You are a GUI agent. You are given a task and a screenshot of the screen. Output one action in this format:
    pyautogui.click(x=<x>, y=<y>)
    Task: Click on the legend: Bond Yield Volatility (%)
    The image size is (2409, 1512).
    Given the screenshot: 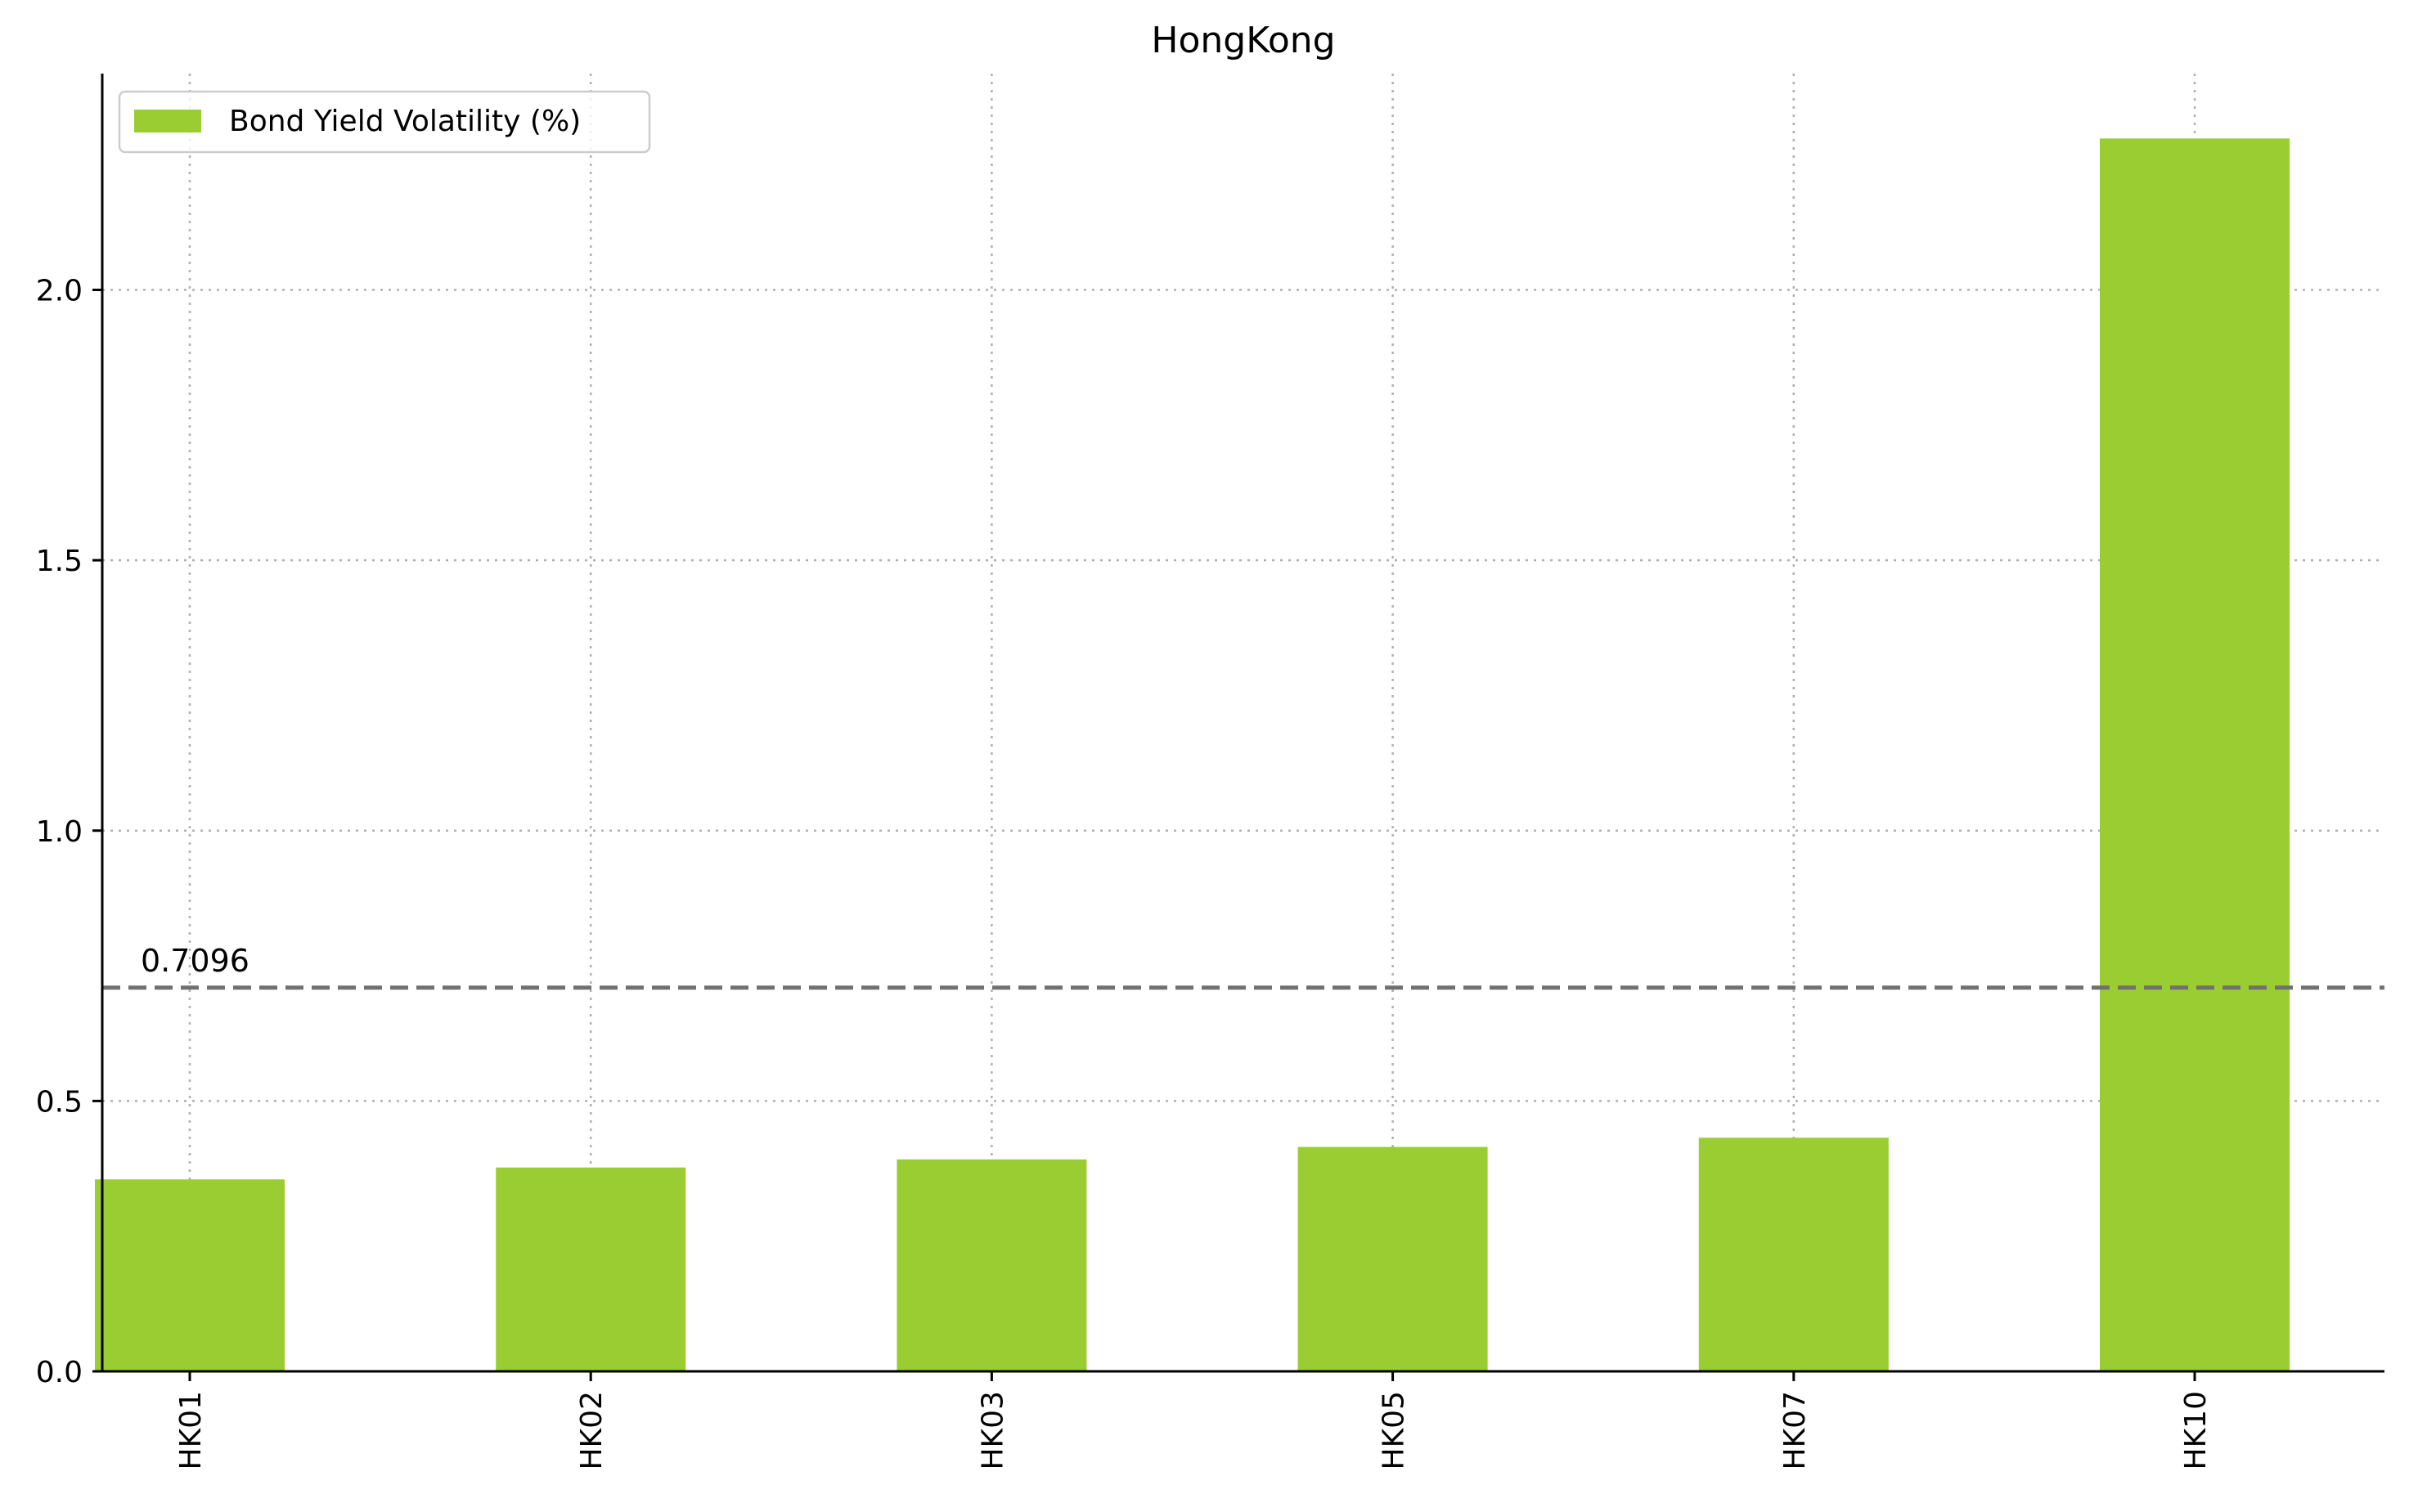 What is the action you would take?
    pyautogui.click(x=384, y=122)
    